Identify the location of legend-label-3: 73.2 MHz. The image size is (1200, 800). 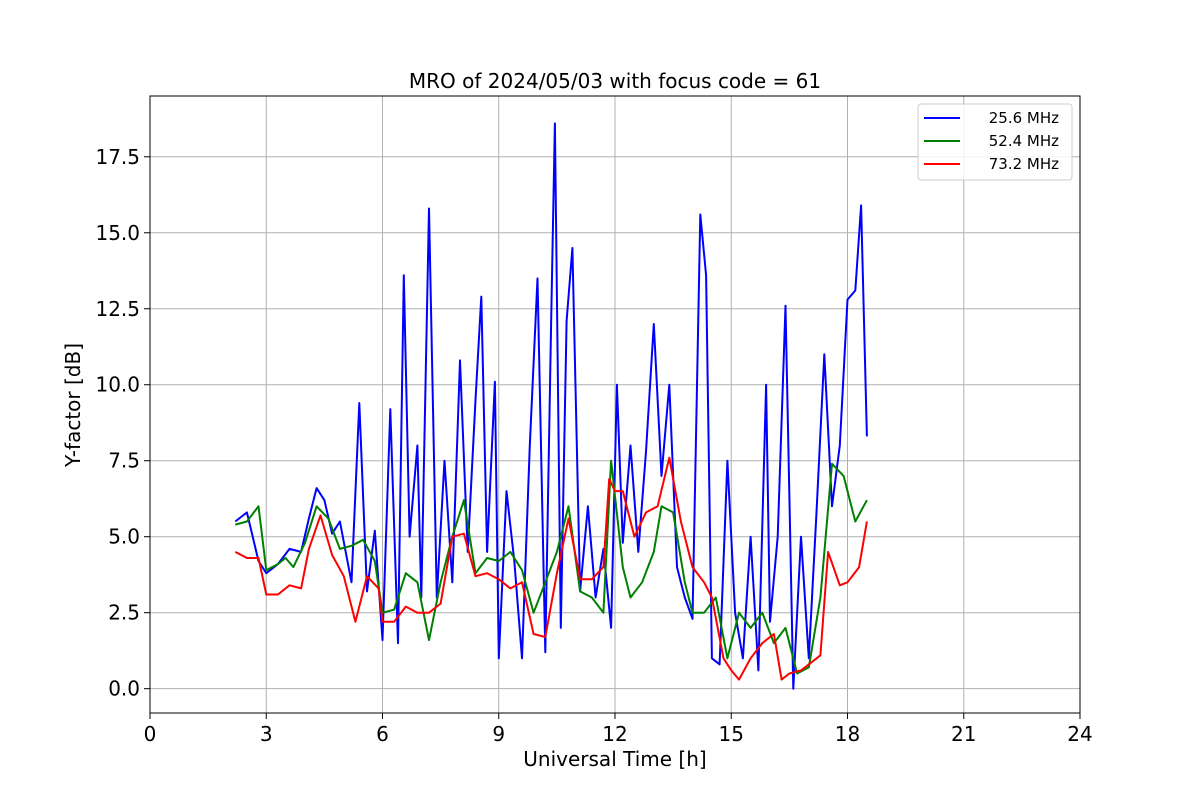
(1024, 164).